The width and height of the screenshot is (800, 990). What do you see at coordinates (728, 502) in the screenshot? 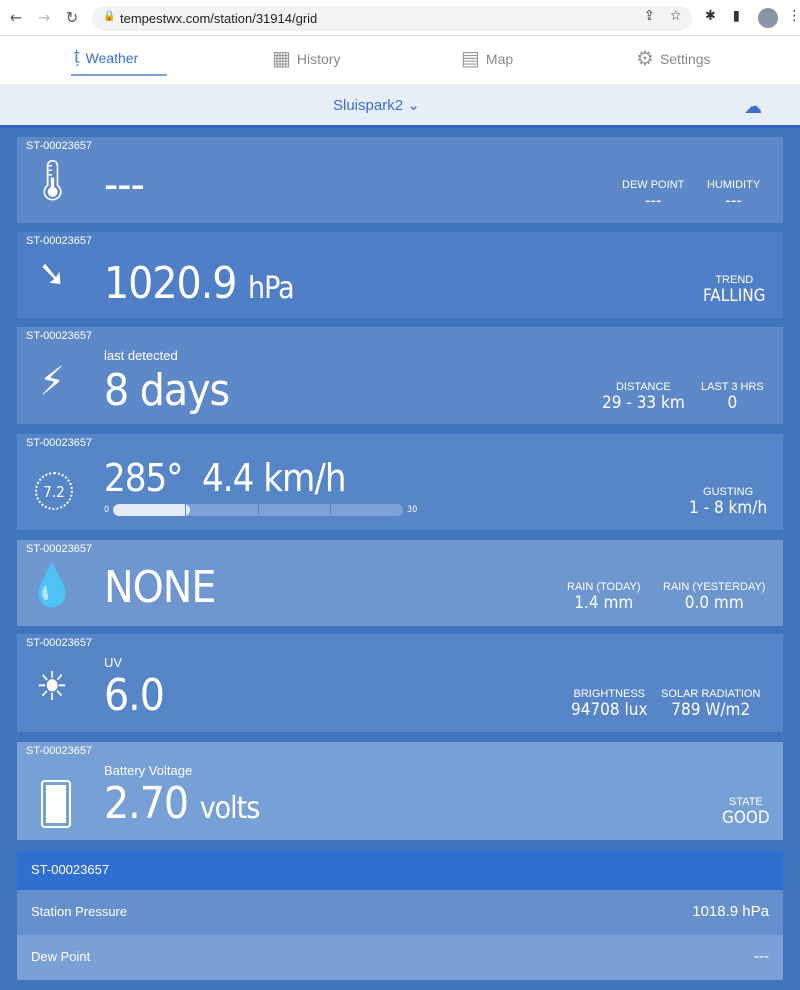
I see `gusting-stat: GUSTING 1 - 8 km/h` at bounding box center [728, 502].